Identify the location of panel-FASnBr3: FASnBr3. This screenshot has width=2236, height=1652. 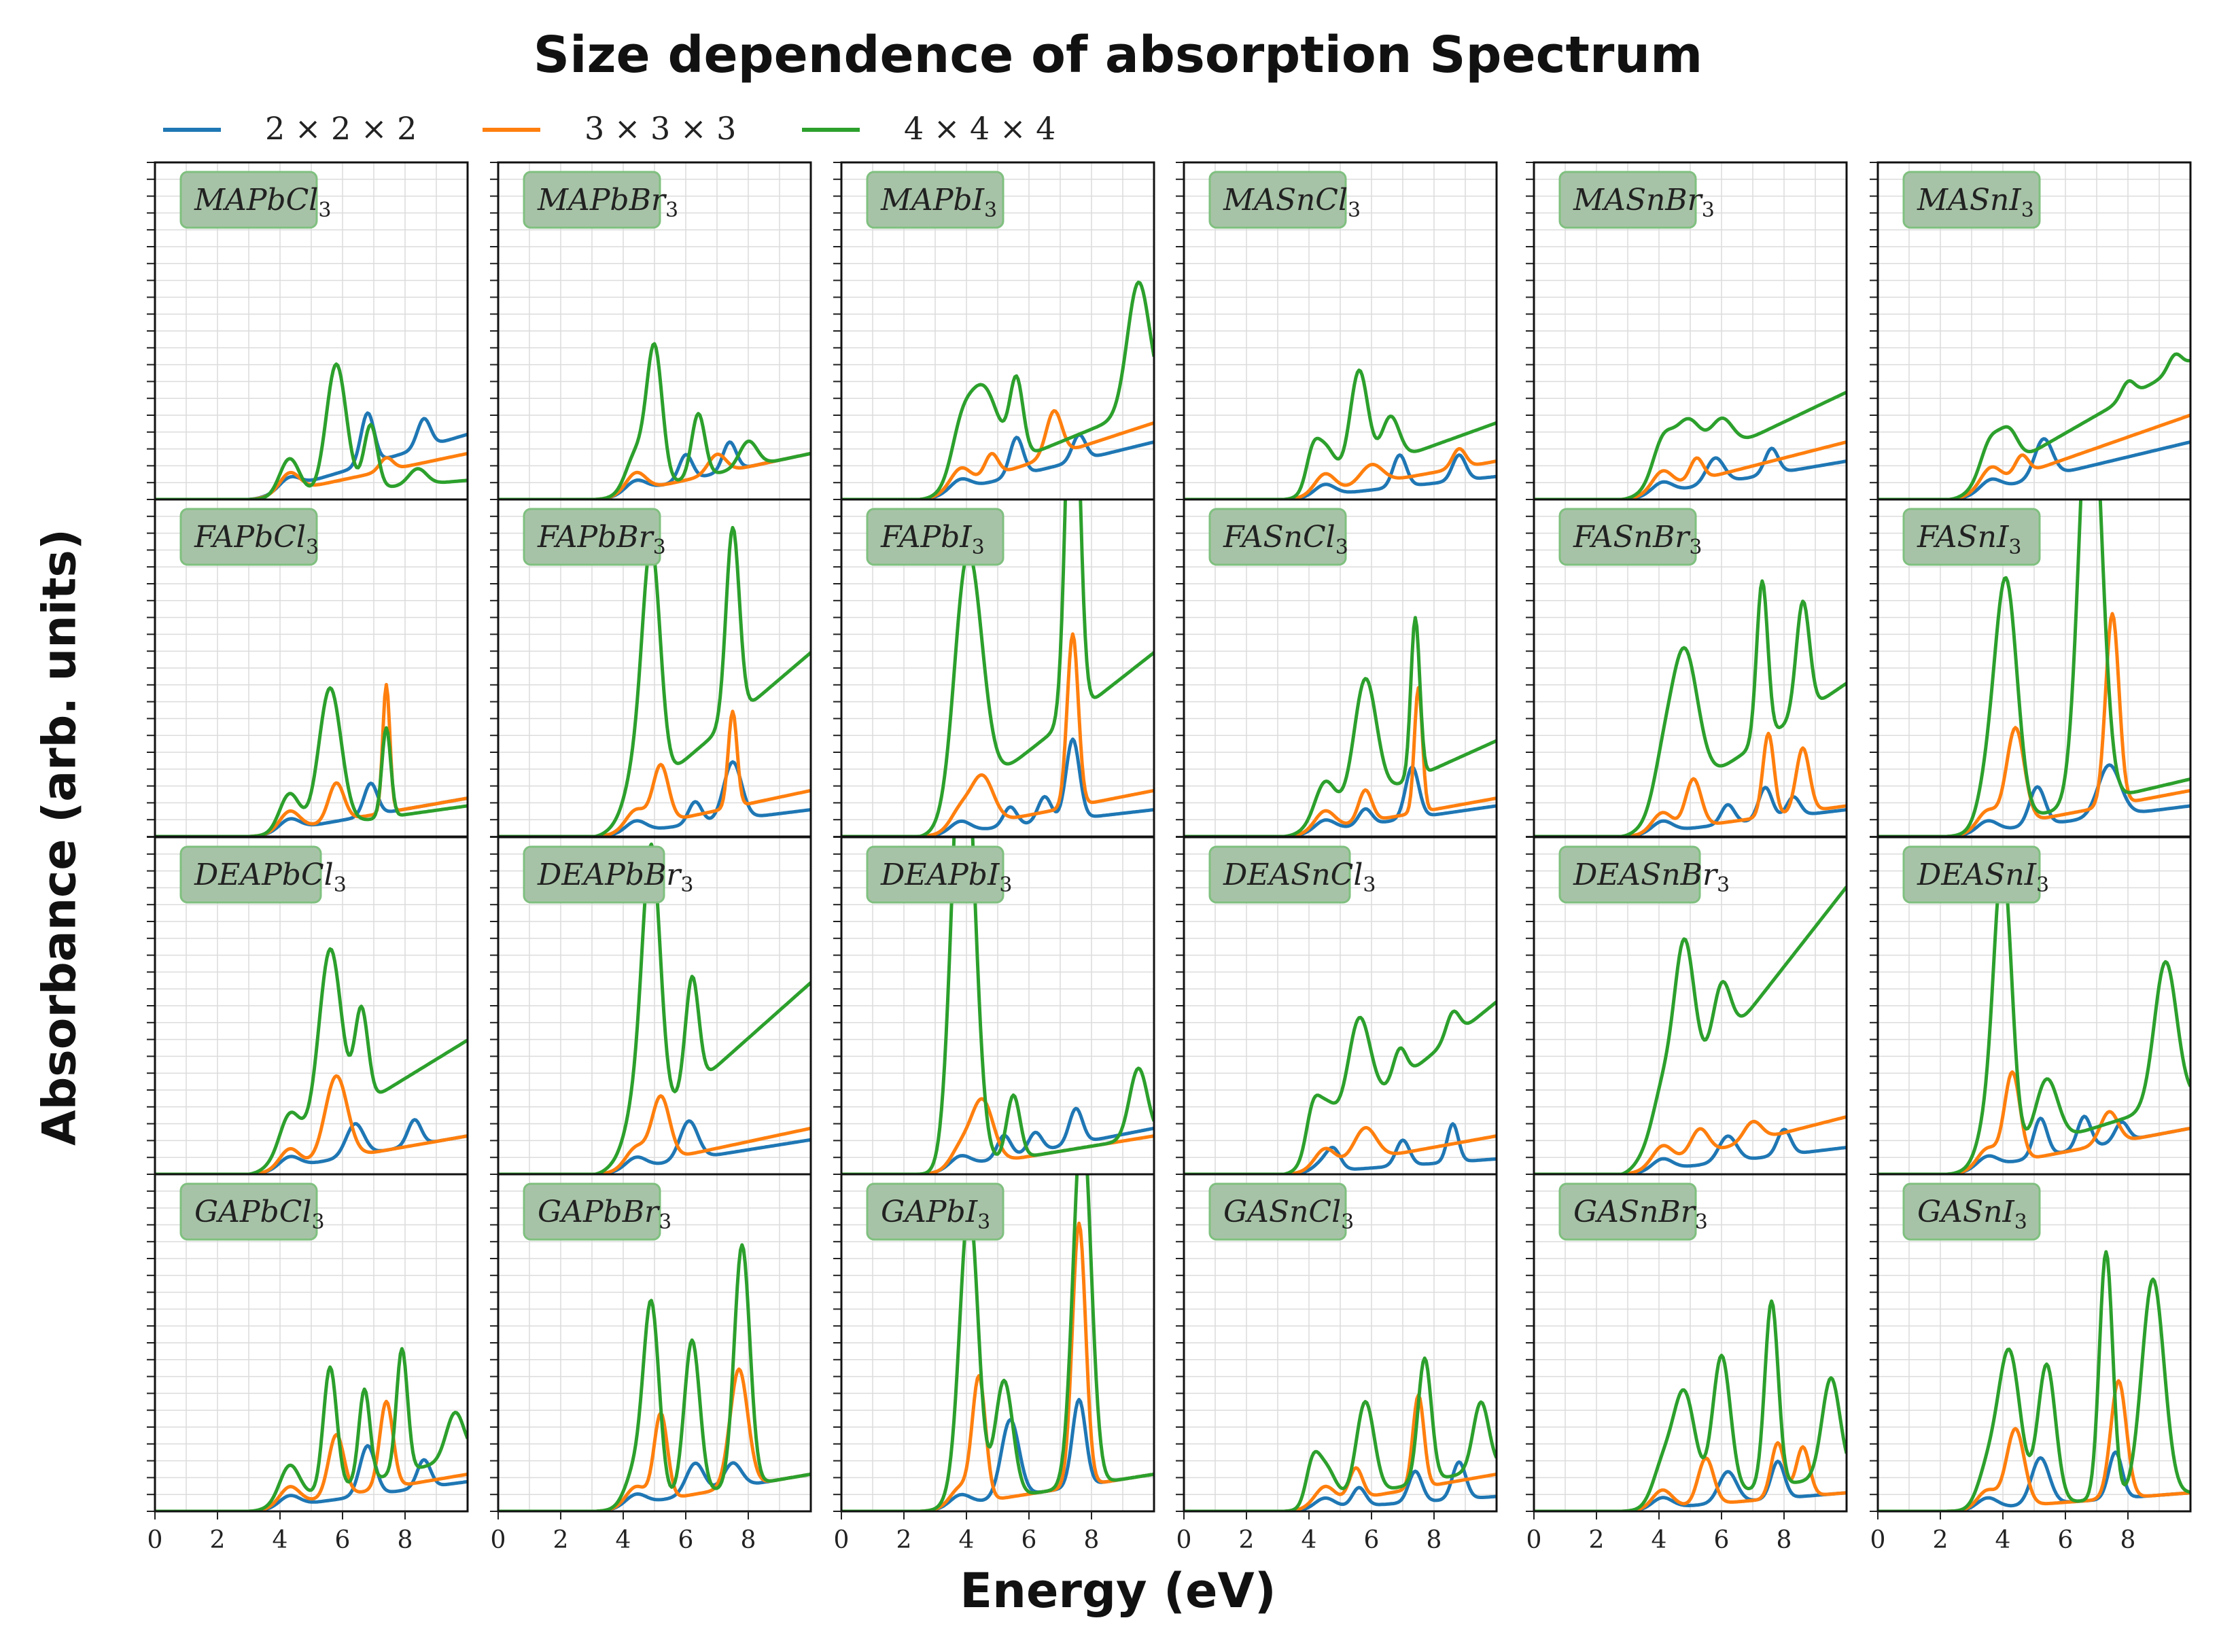
(1687, 668).